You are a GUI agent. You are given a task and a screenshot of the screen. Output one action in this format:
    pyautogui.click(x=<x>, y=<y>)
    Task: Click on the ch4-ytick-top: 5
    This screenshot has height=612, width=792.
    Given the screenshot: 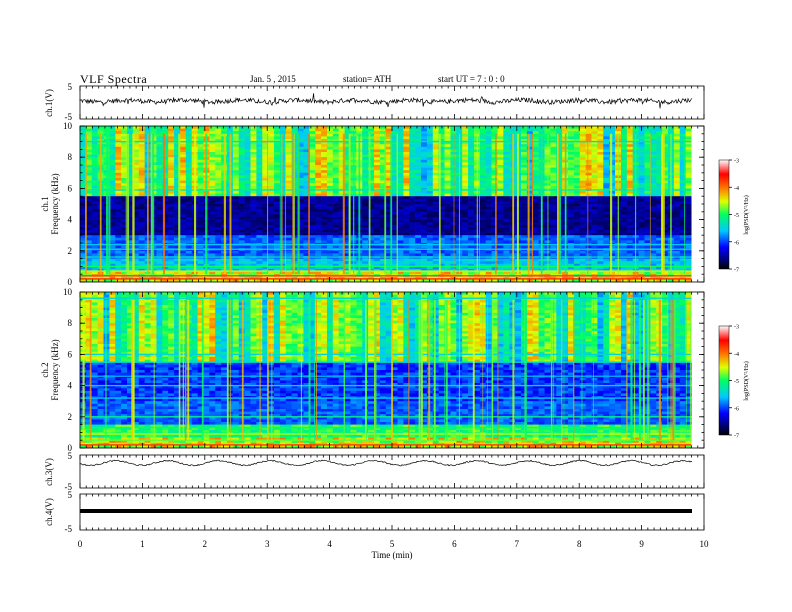 What is the action you would take?
    pyautogui.click(x=70, y=495)
    